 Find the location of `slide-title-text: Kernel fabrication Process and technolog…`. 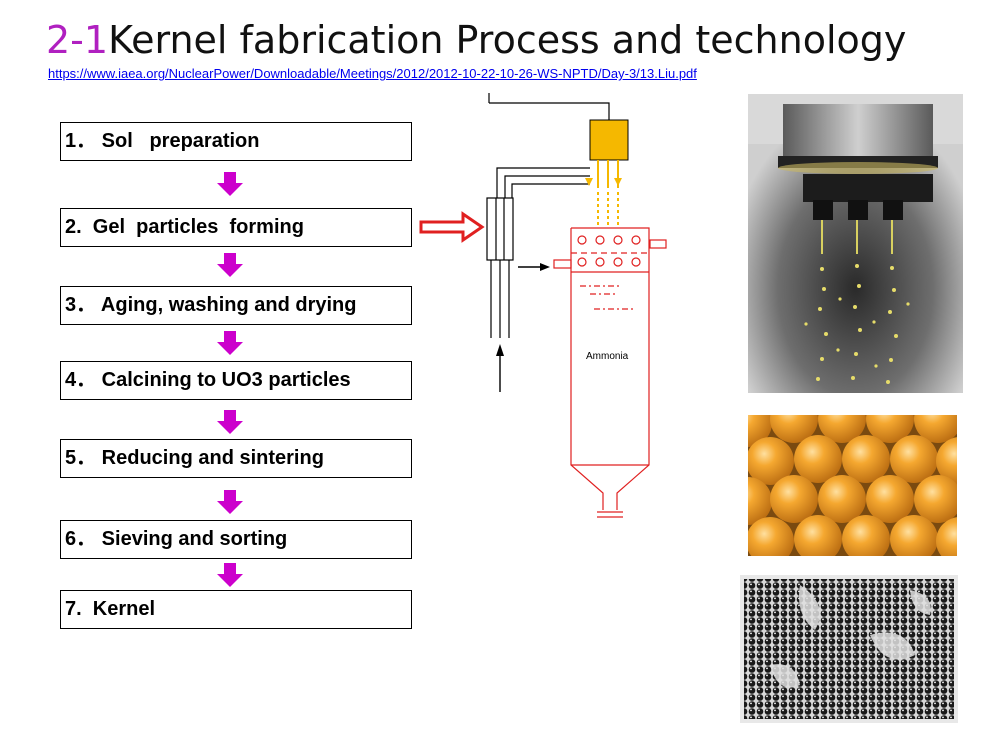

slide-title-text: Kernel fabrication Process and technolog… is located at coordinates (507, 40).